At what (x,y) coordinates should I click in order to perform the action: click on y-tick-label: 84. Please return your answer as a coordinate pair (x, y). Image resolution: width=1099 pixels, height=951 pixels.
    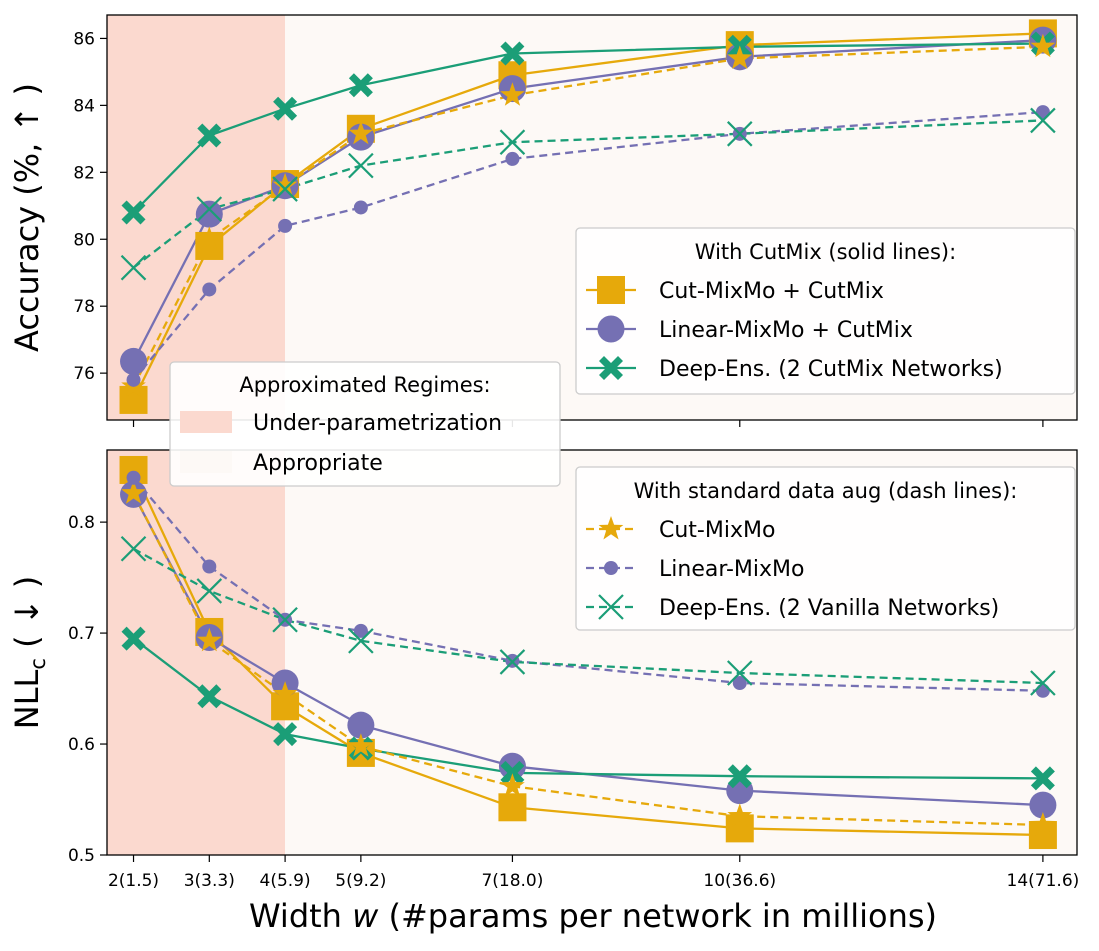
    Looking at the image, I should click on (84, 106).